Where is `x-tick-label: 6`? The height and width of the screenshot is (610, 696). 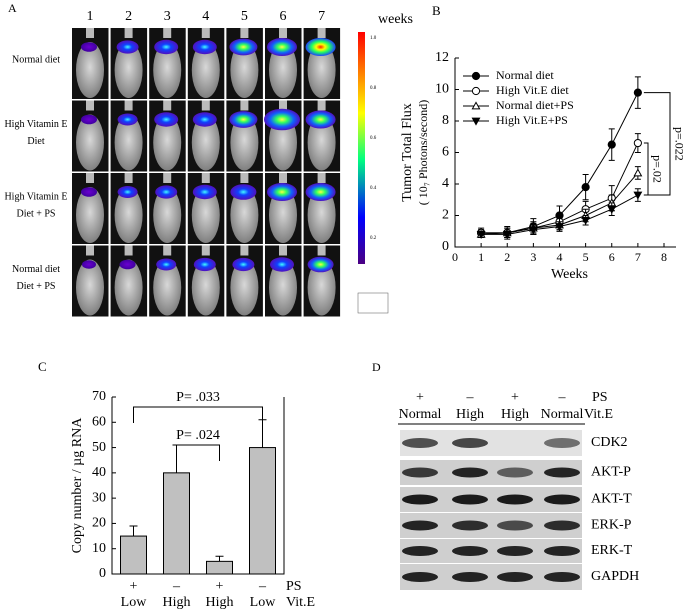
x-tick-label: 6 is located at coordinates (612, 257).